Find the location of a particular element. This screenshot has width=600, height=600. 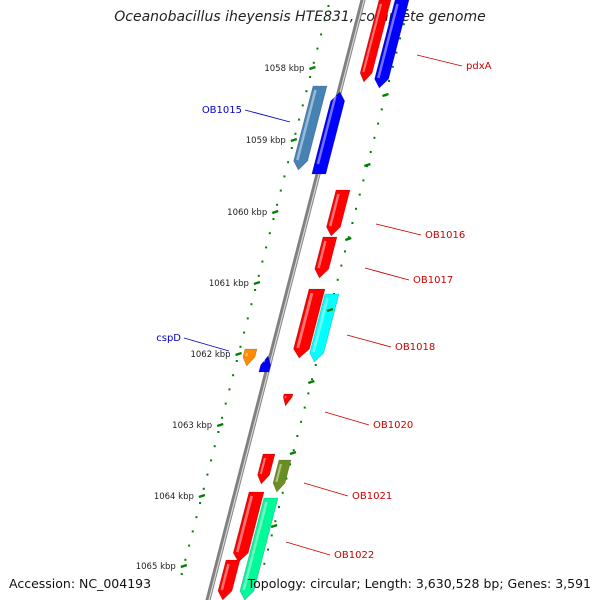

feature-OB1018-cyan is located at coordinates (324, 328).